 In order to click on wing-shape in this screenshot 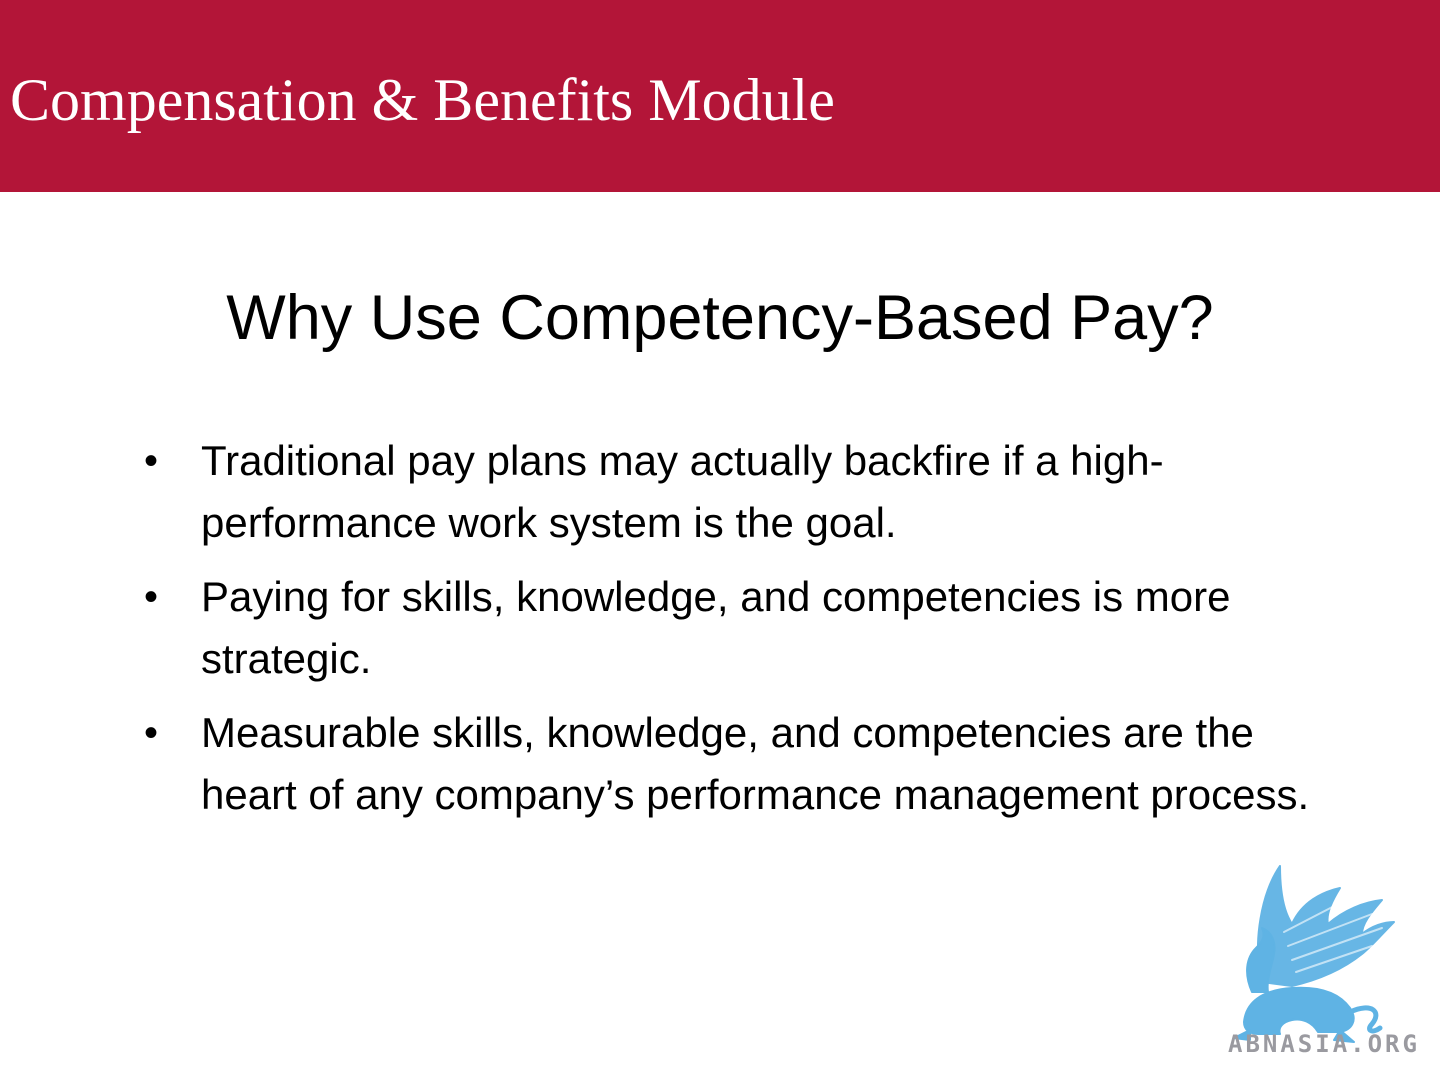, I will do `click(1326, 926)`.